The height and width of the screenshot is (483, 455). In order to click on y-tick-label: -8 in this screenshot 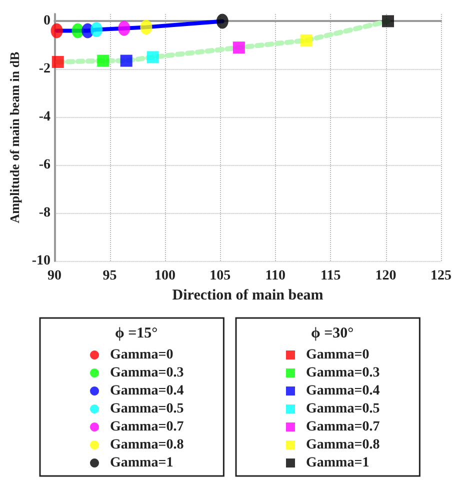, I will do `click(44, 213)`.